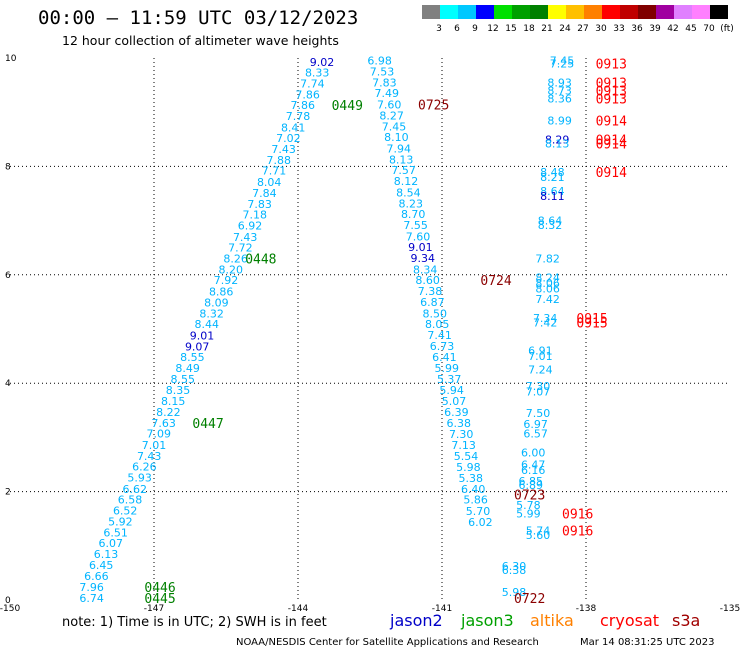 The height and width of the screenshot is (650, 740). Describe the element at coordinates (550, 221) in the screenshot. I see `wave-height-point: 8.64` at that location.